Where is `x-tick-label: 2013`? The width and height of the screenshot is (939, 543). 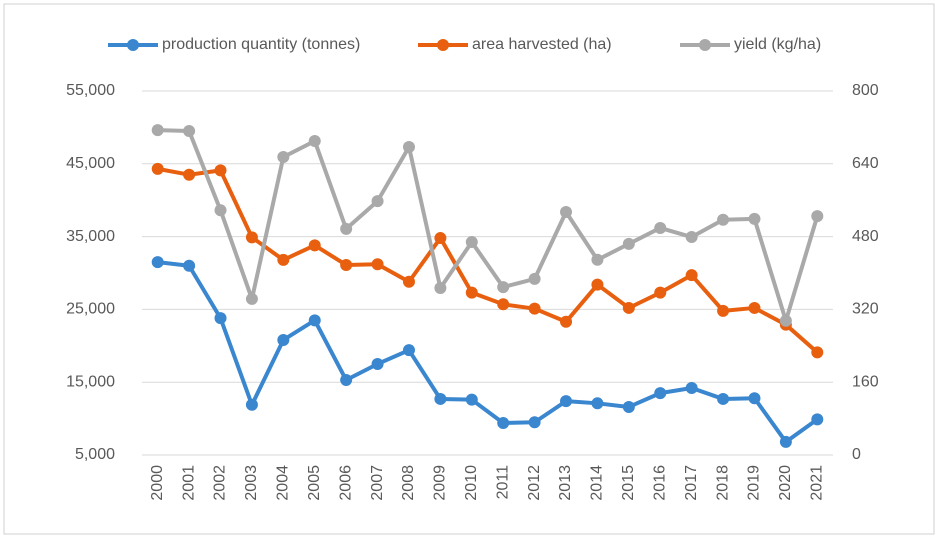
x-tick-label: 2013 is located at coordinates (565, 483).